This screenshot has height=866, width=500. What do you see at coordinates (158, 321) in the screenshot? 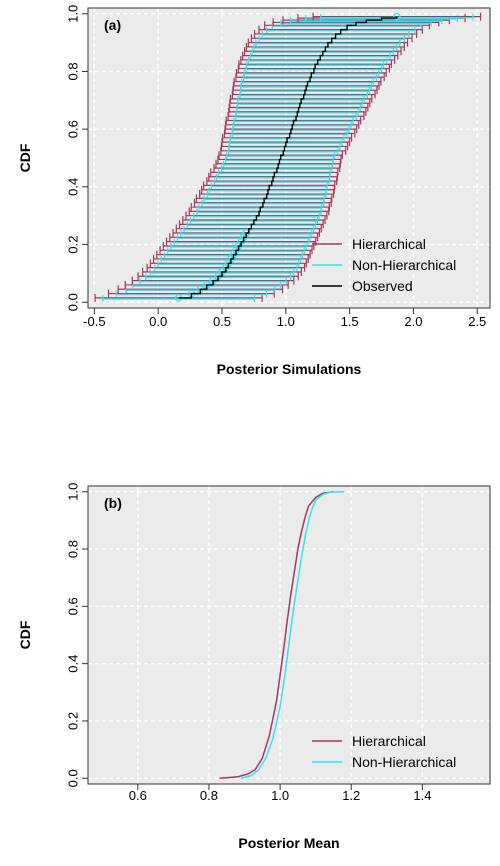
I see `x-tick-label-1: 0.0` at bounding box center [158, 321].